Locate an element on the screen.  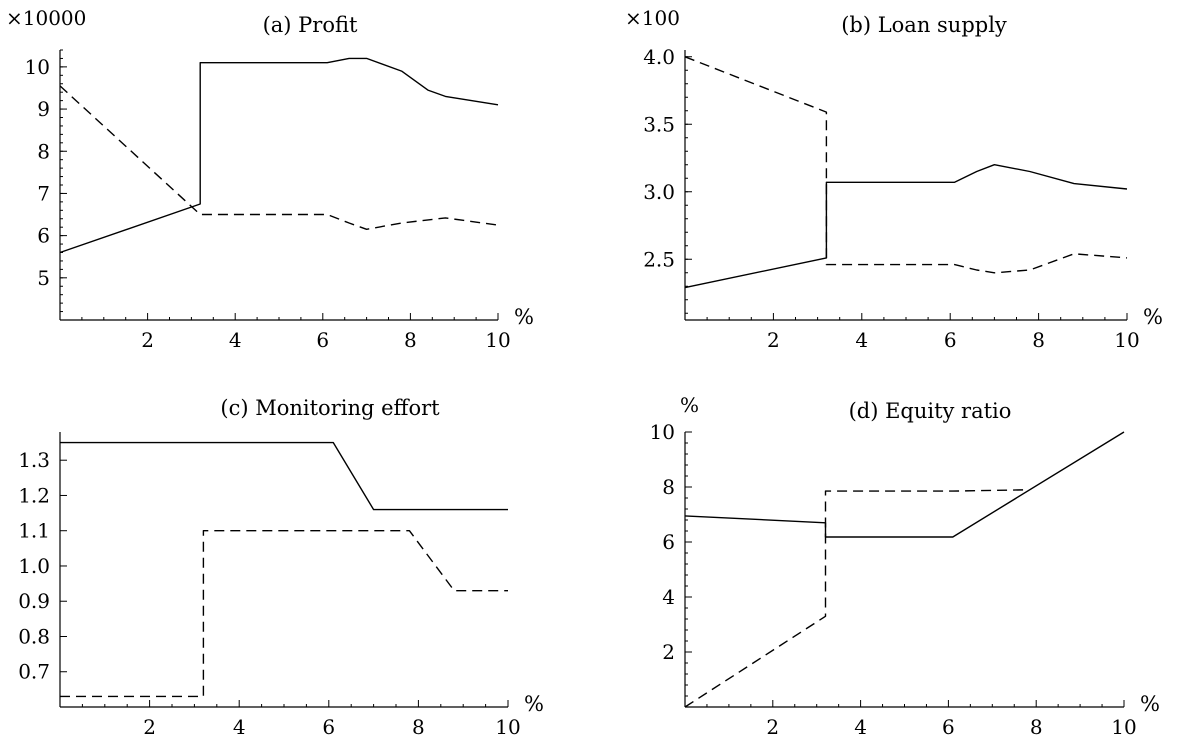
panel-d-ylabel: % is located at coordinates (689, 405).